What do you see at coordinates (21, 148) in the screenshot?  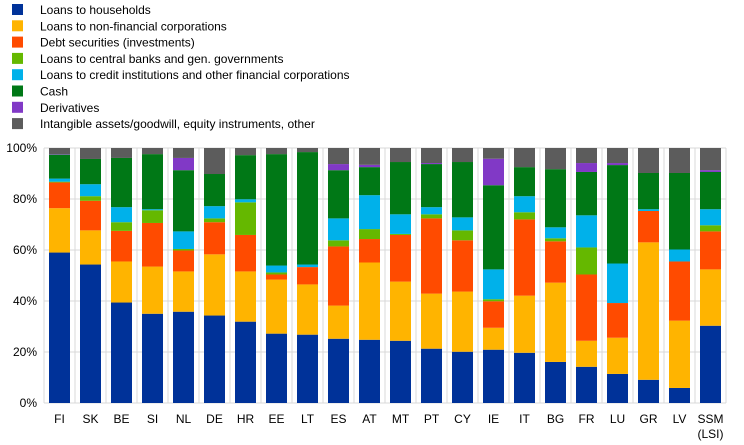 I see `y-tick-label: 100%` at bounding box center [21, 148].